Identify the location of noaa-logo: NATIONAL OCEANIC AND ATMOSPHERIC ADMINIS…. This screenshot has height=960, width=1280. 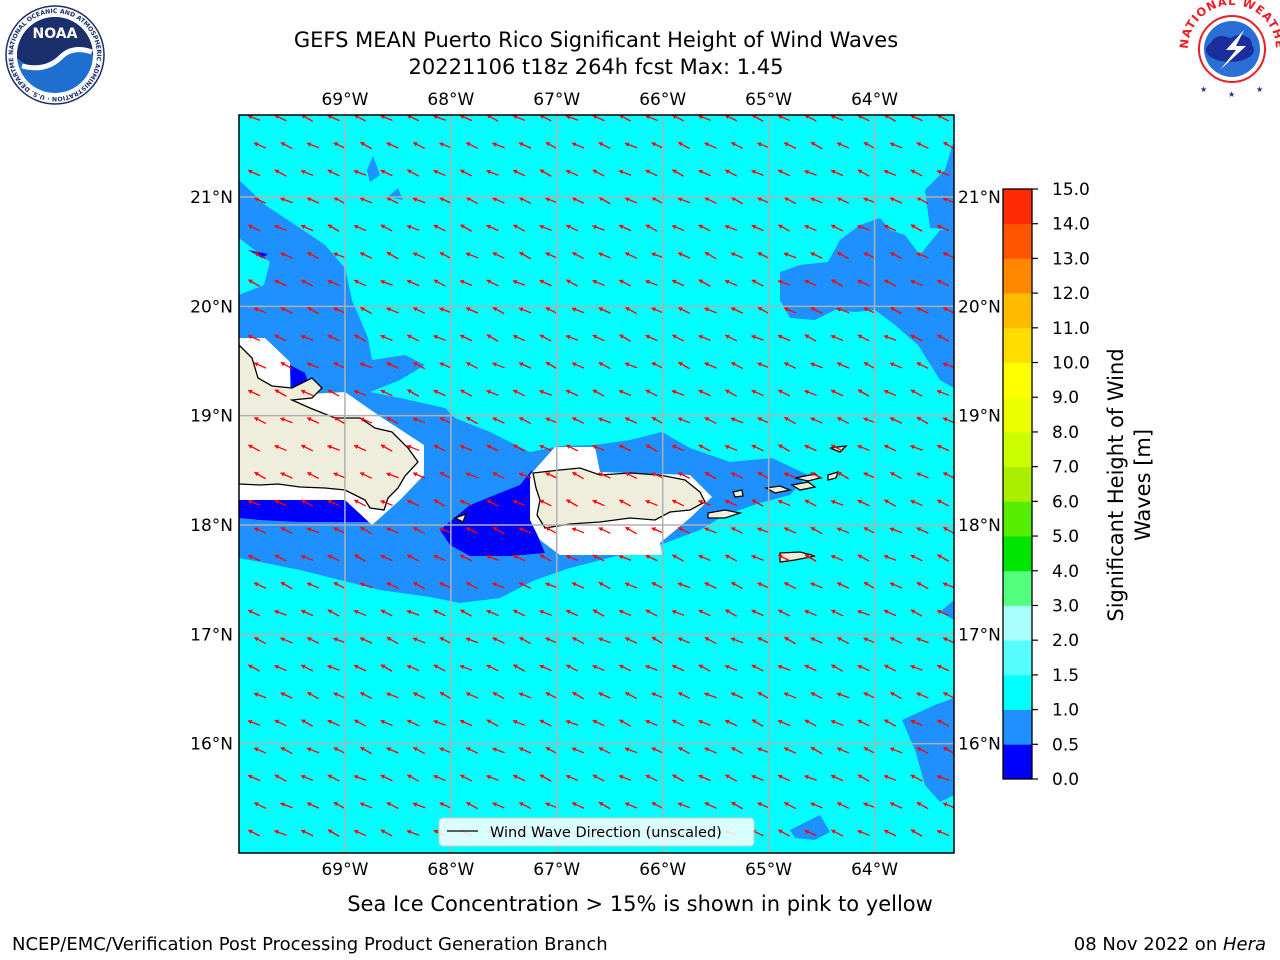
(52, 52).